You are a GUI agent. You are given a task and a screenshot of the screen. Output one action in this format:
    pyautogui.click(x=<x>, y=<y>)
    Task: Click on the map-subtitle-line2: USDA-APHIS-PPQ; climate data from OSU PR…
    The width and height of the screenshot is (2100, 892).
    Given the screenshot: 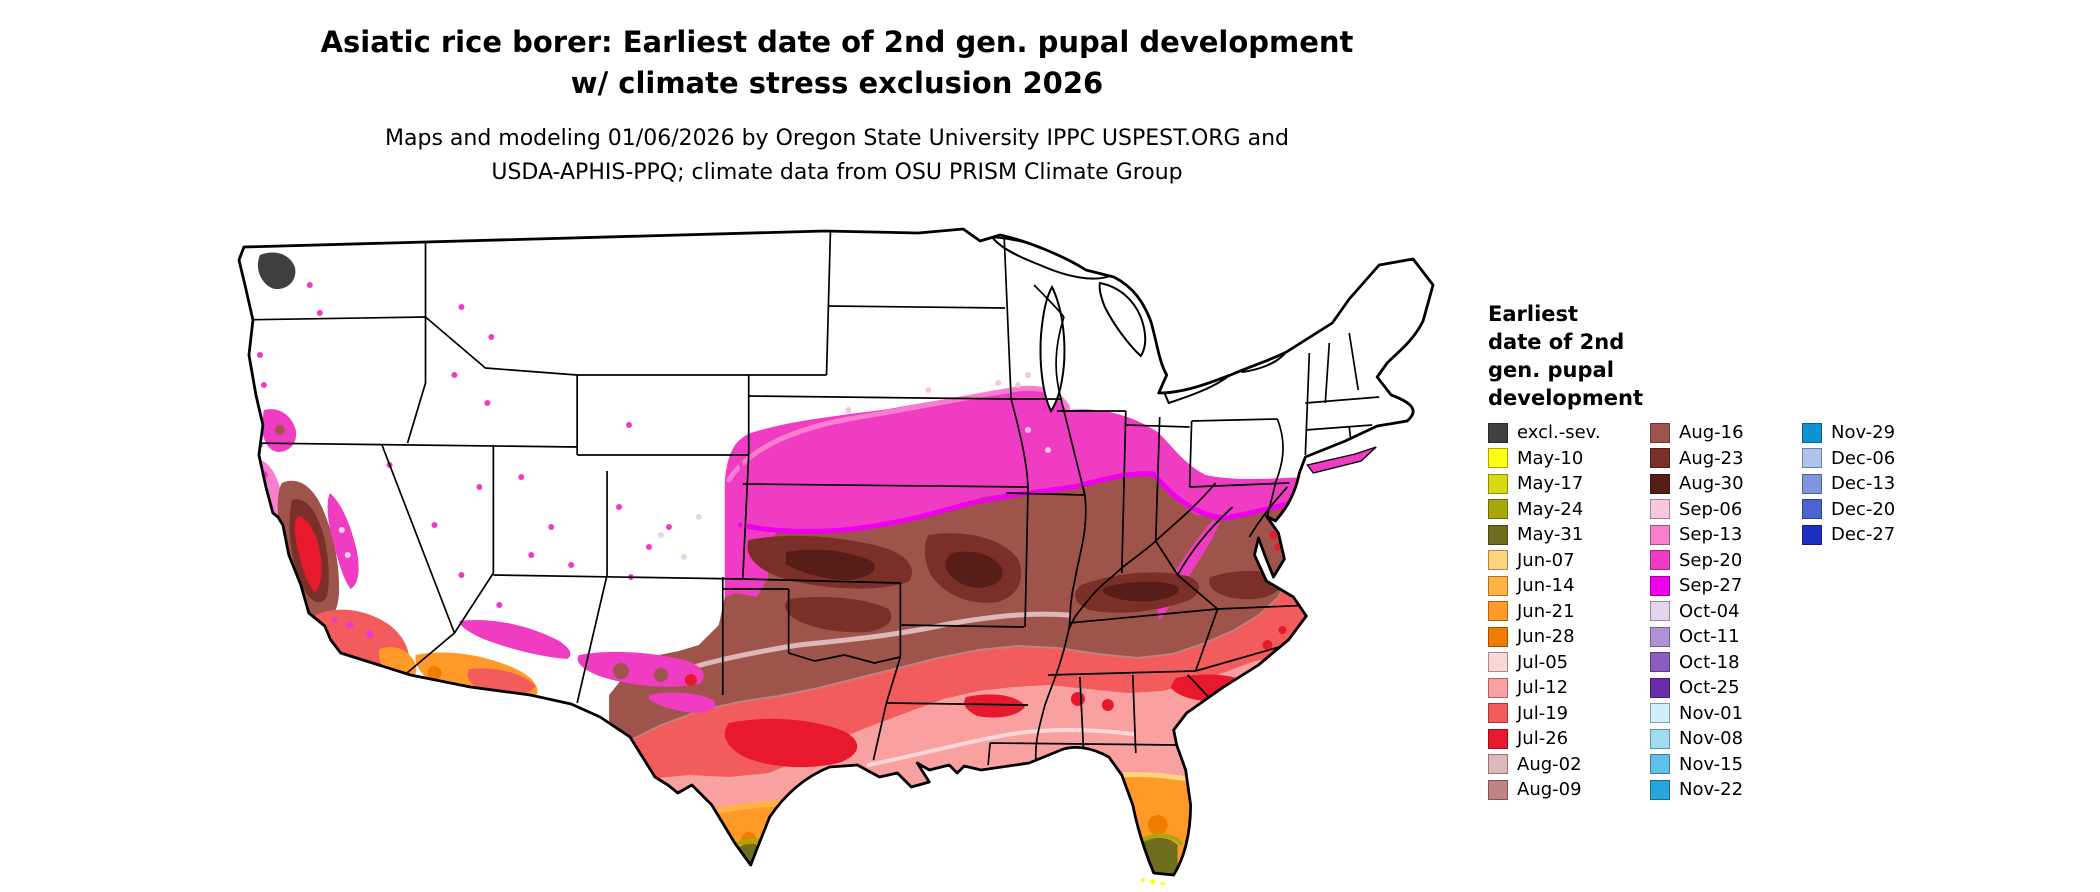 What is the action you would take?
    pyautogui.click(x=837, y=172)
    